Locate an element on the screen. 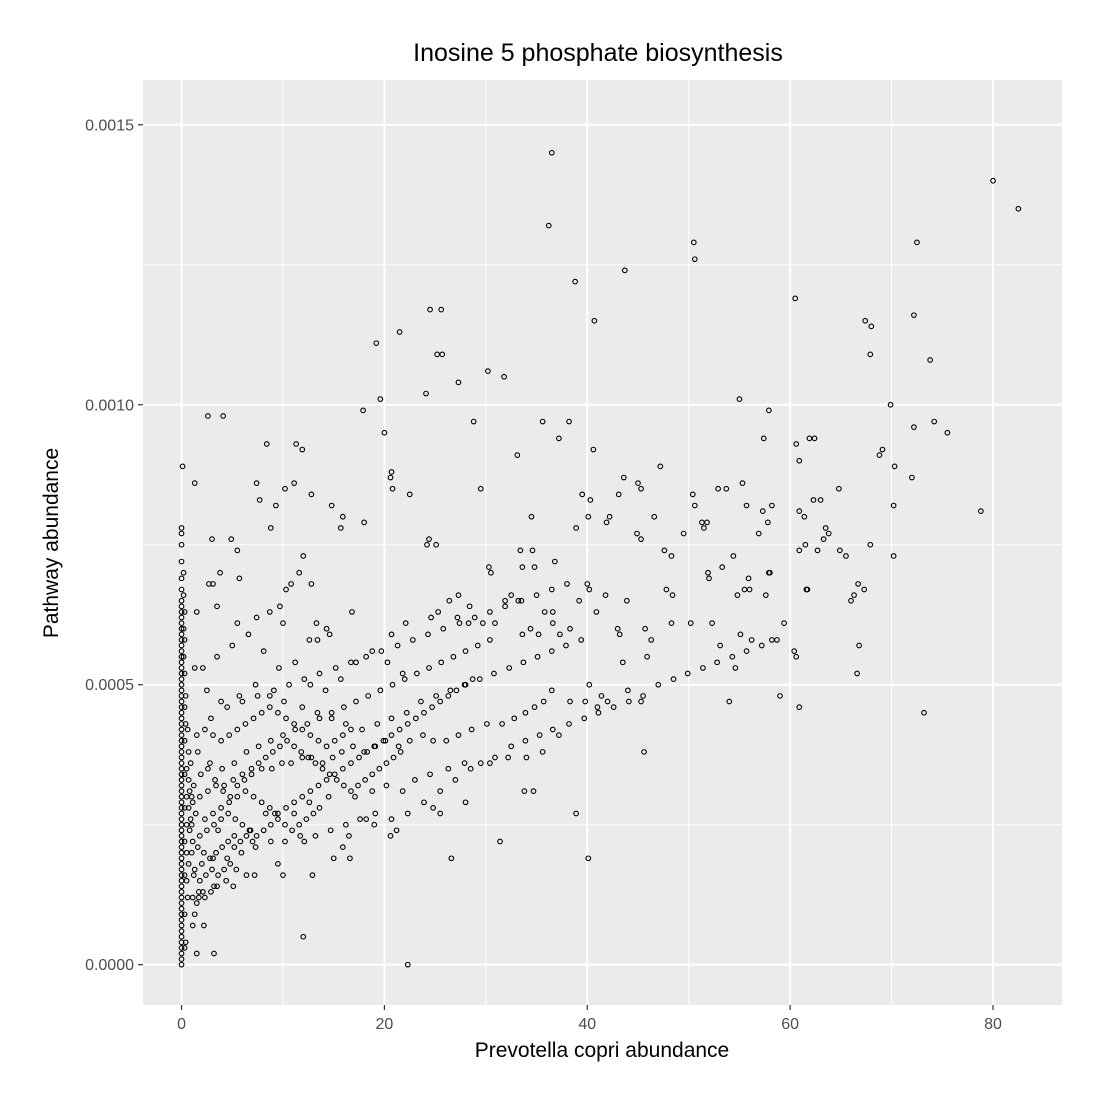  x-tick-label: 40 is located at coordinates (587, 1024).